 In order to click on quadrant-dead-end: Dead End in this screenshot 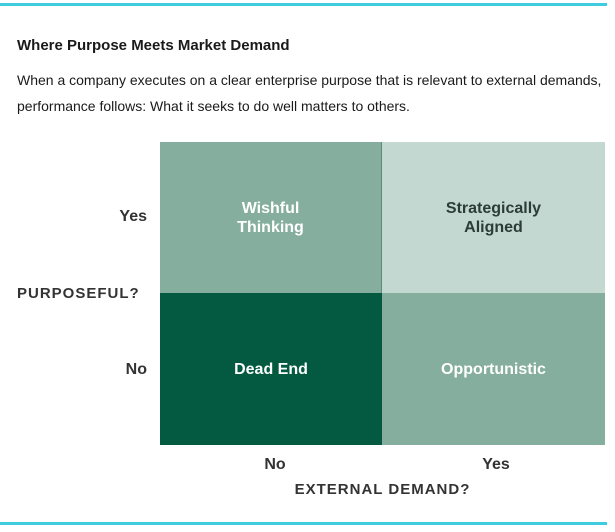, I will do `click(271, 369)`.